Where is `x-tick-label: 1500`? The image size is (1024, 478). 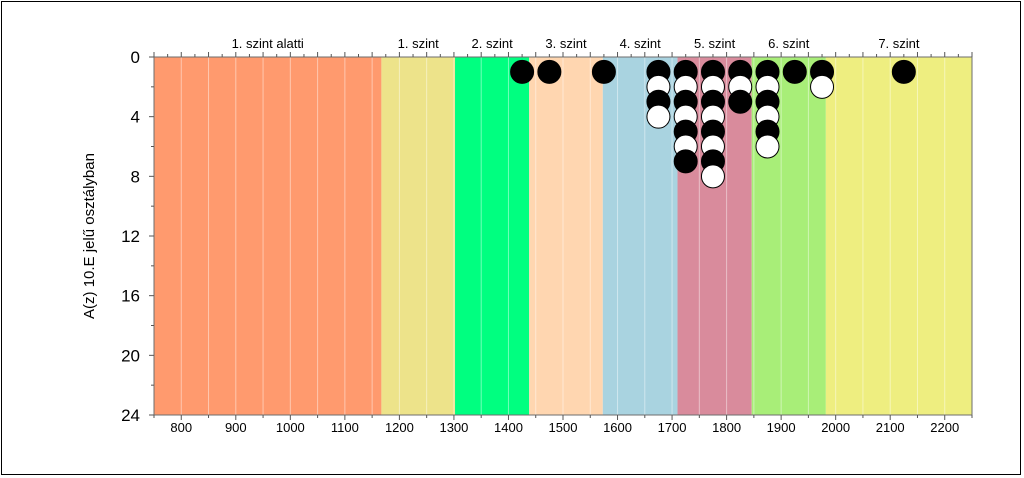 x-tick-label: 1500 is located at coordinates (563, 427).